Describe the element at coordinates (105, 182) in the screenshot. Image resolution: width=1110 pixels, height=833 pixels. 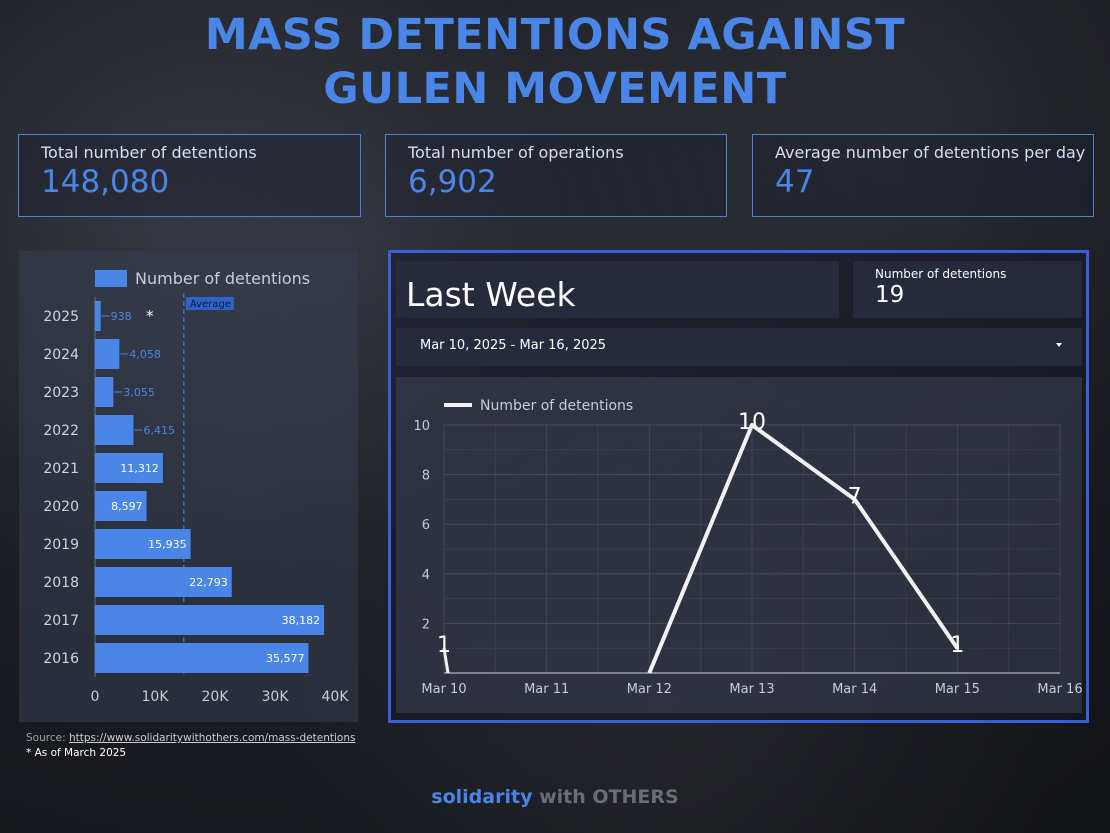
I see `kpi-value: 148,080` at that location.